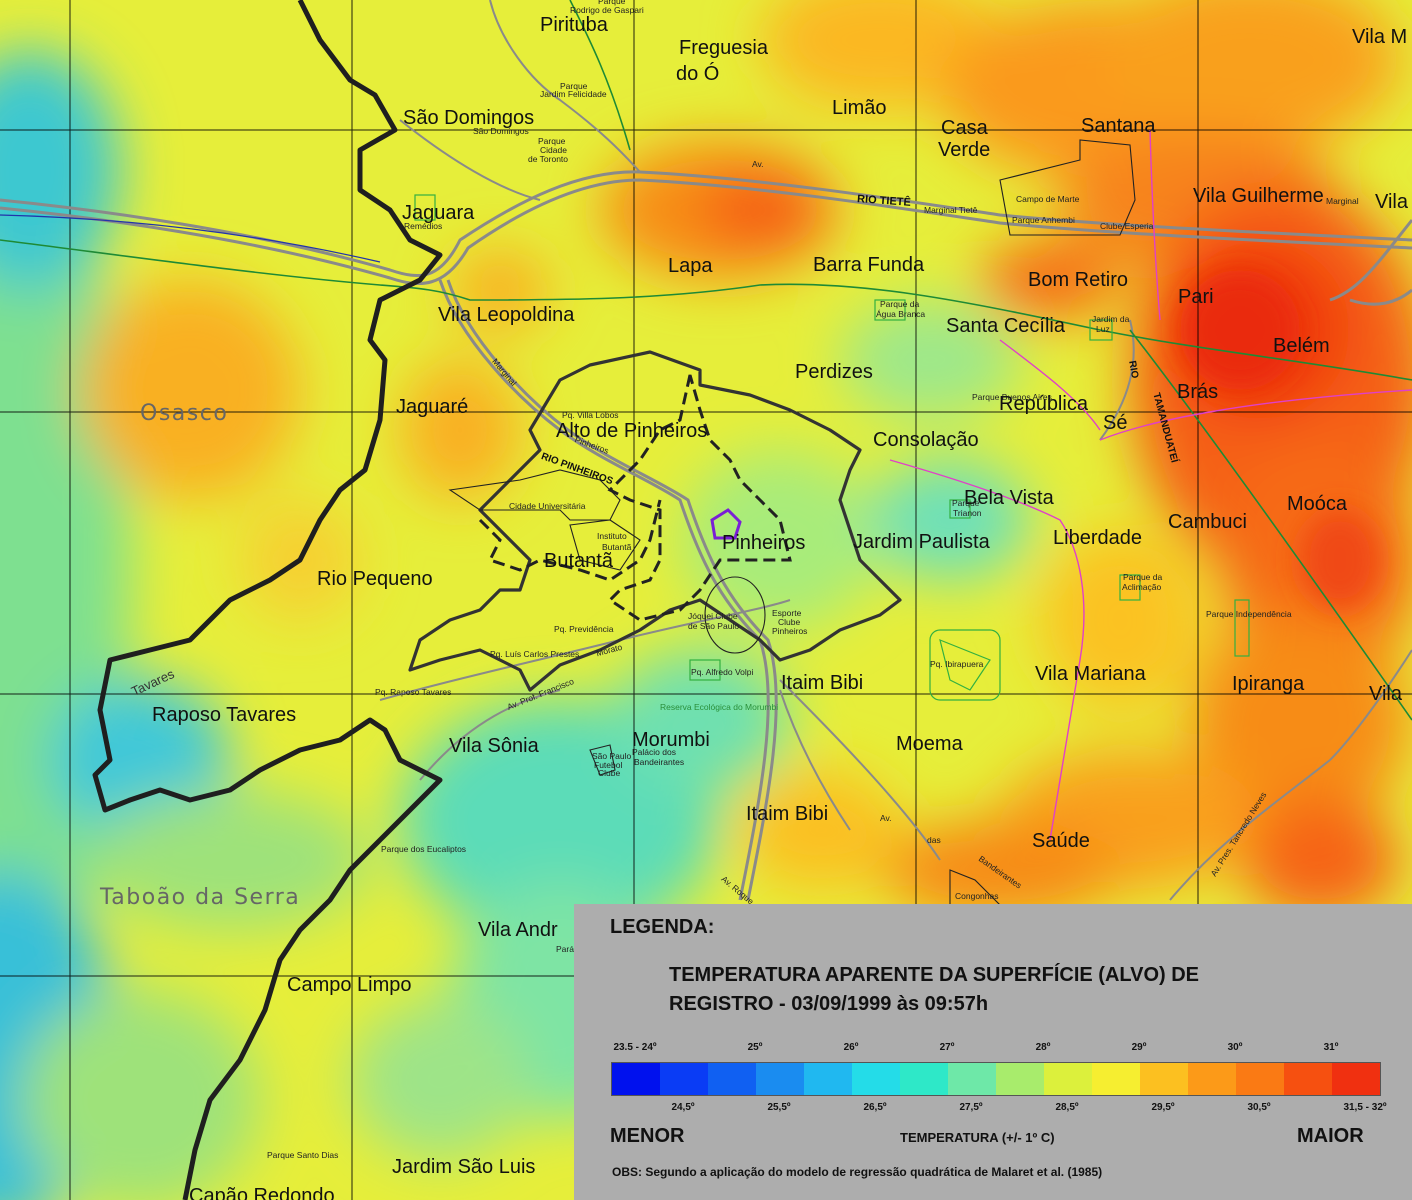 Image resolution: width=1412 pixels, height=1200 pixels. I want to click on small-instituto-butanta-2: Butantã, so click(617, 547).